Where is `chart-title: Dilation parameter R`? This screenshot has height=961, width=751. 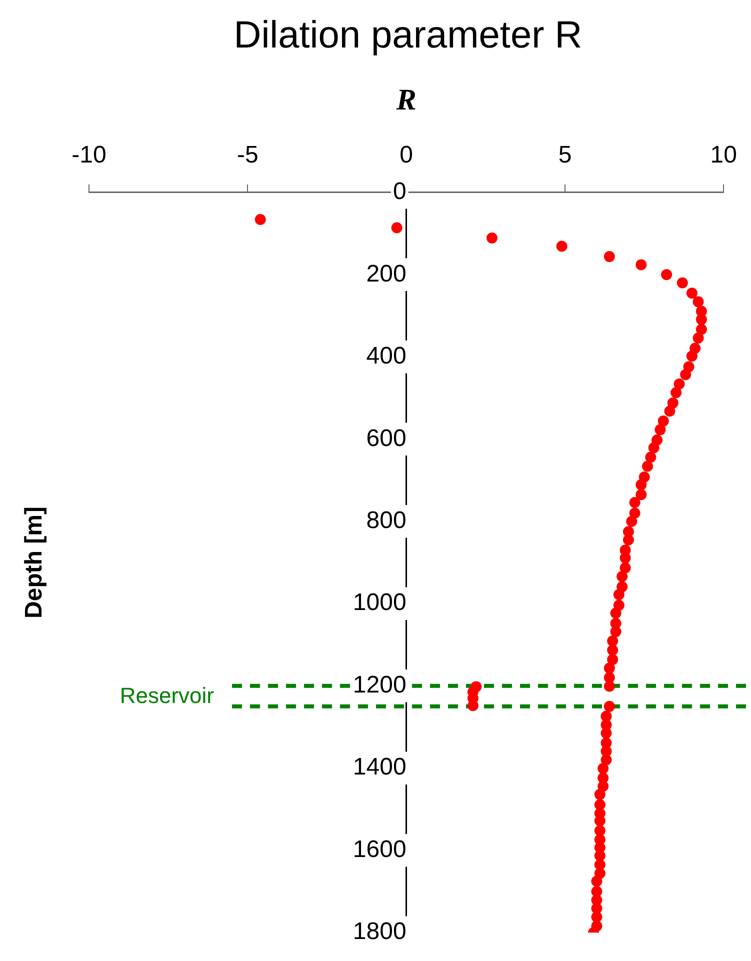
chart-title: Dilation parameter R is located at coordinates (408, 35).